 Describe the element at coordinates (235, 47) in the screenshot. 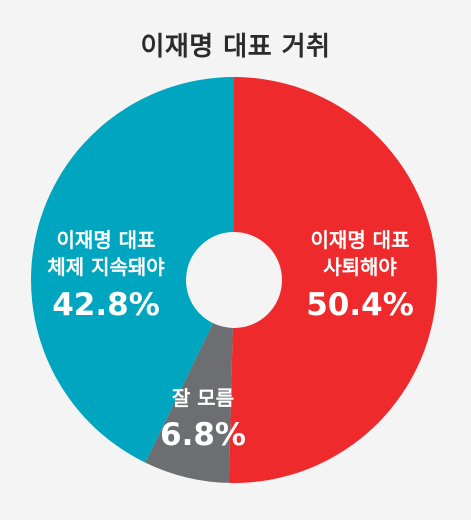

I see `chart-title: 이재명 대표 거취` at that location.